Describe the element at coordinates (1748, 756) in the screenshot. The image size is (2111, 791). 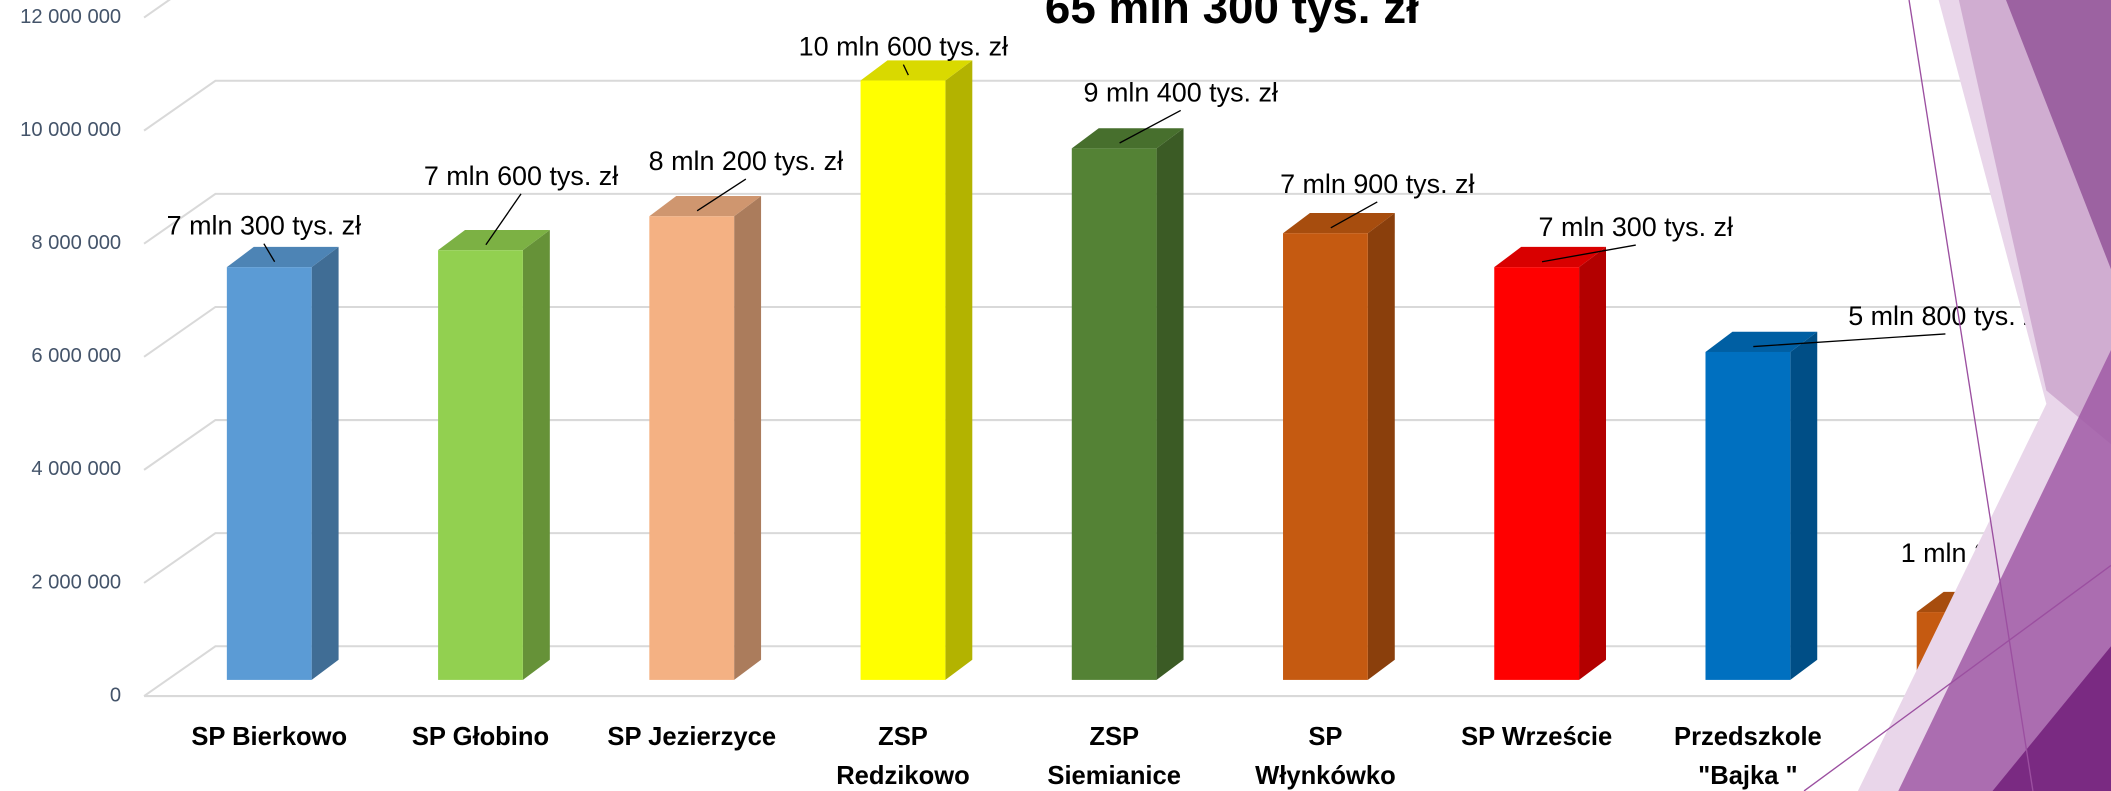
I see `x-tick-label: Przedszkole "Bajka "` at that location.